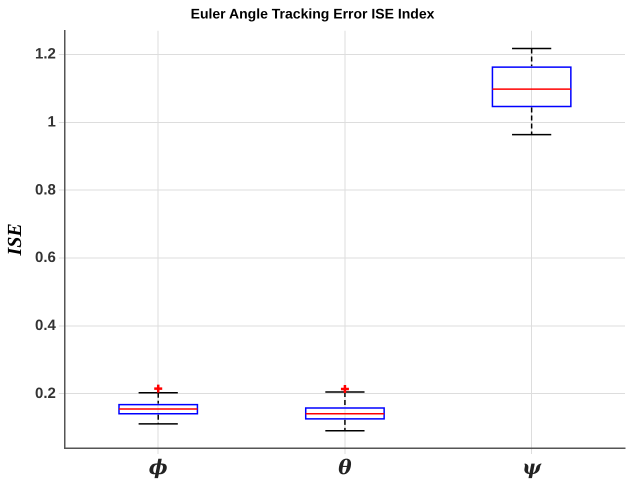 The image size is (633, 484). Describe the element at coordinates (158, 467) in the screenshot. I see `x-tick-label: ϕ` at that location.